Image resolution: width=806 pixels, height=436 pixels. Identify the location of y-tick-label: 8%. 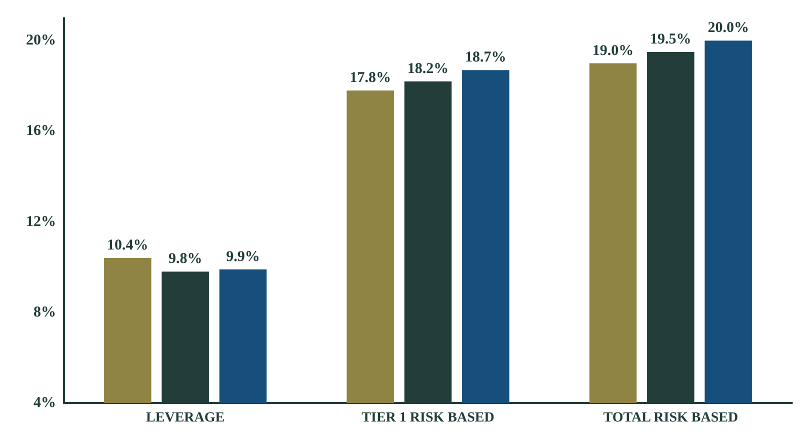
(45, 312).